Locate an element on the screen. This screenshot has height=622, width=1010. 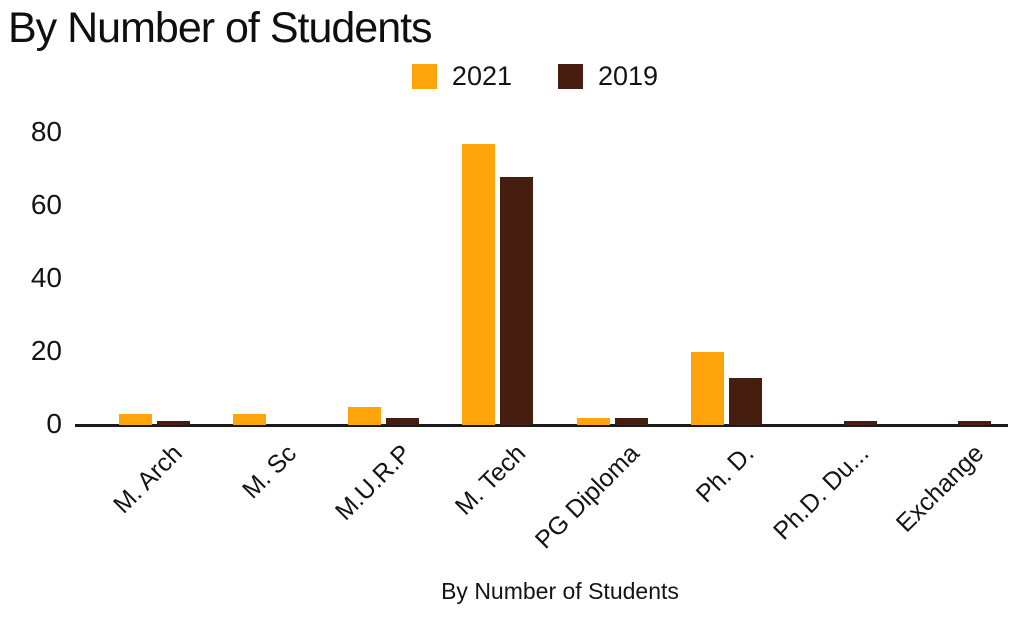
legend-item-2021: 2021 is located at coordinates (461, 76).